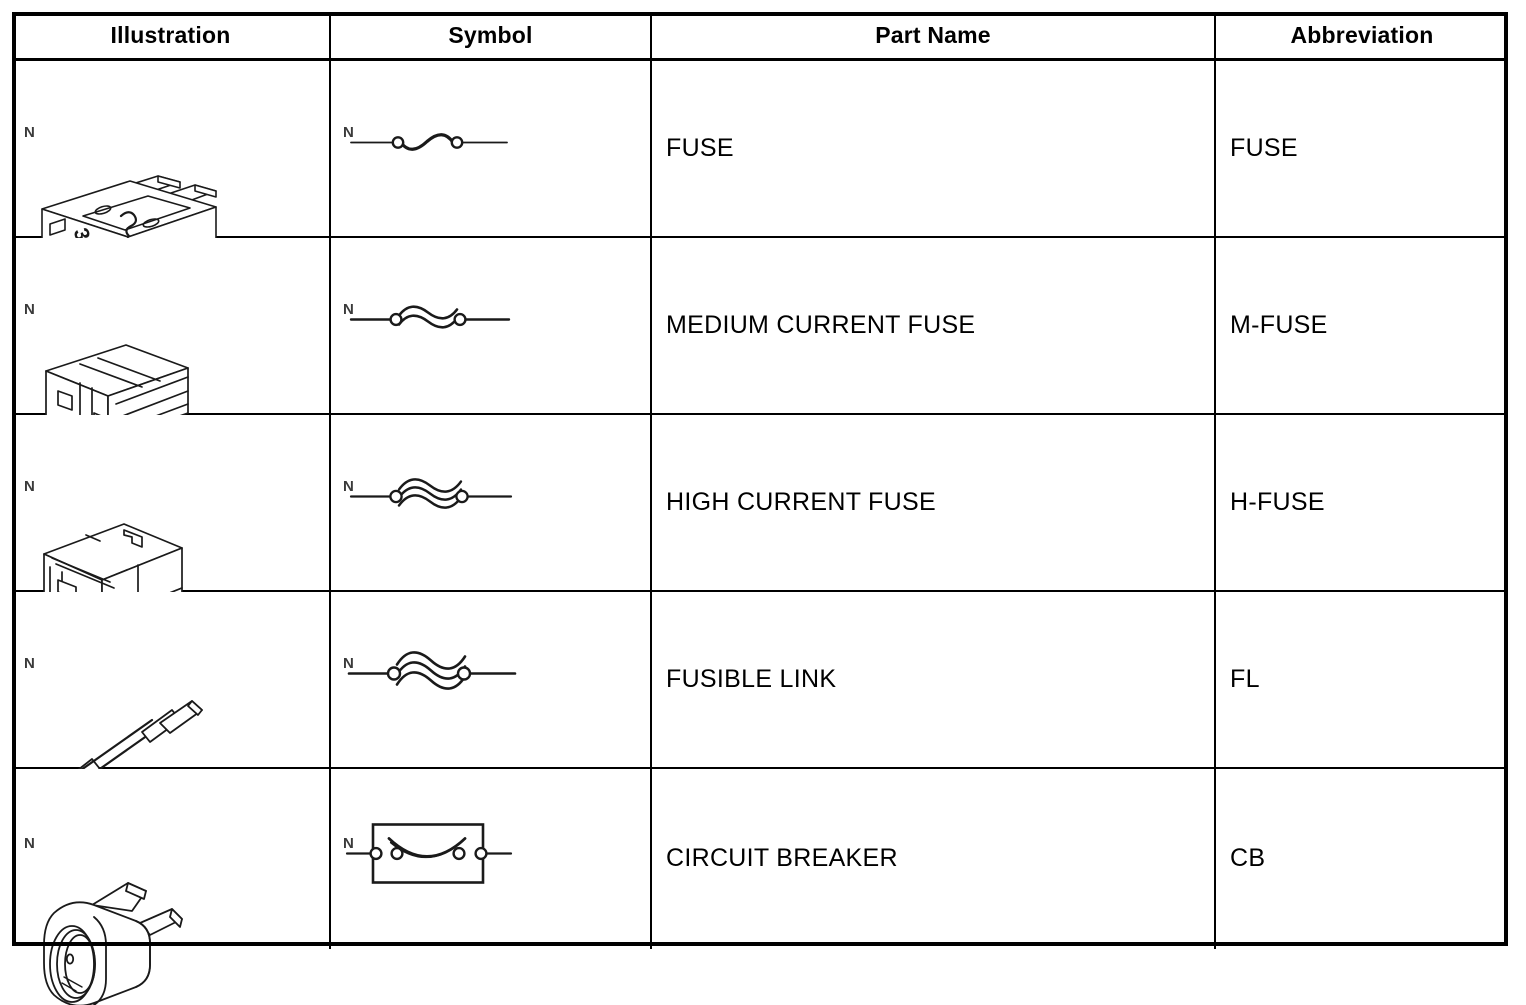 Image resolution: width=1526 pixels, height=1005 pixels. What do you see at coordinates (1361, 858) in the screenshot?
I see `abbreviation-cell: CB` at bounding box center [1361, 858].